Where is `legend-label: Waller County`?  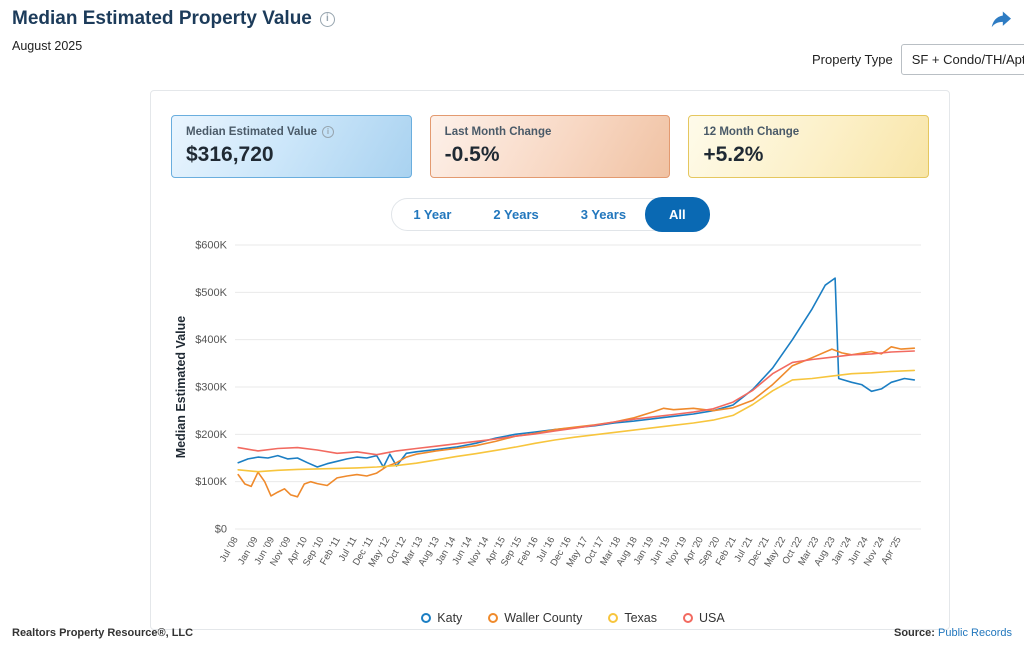
legend-label: Waller County is located at coordinates (543, 618).